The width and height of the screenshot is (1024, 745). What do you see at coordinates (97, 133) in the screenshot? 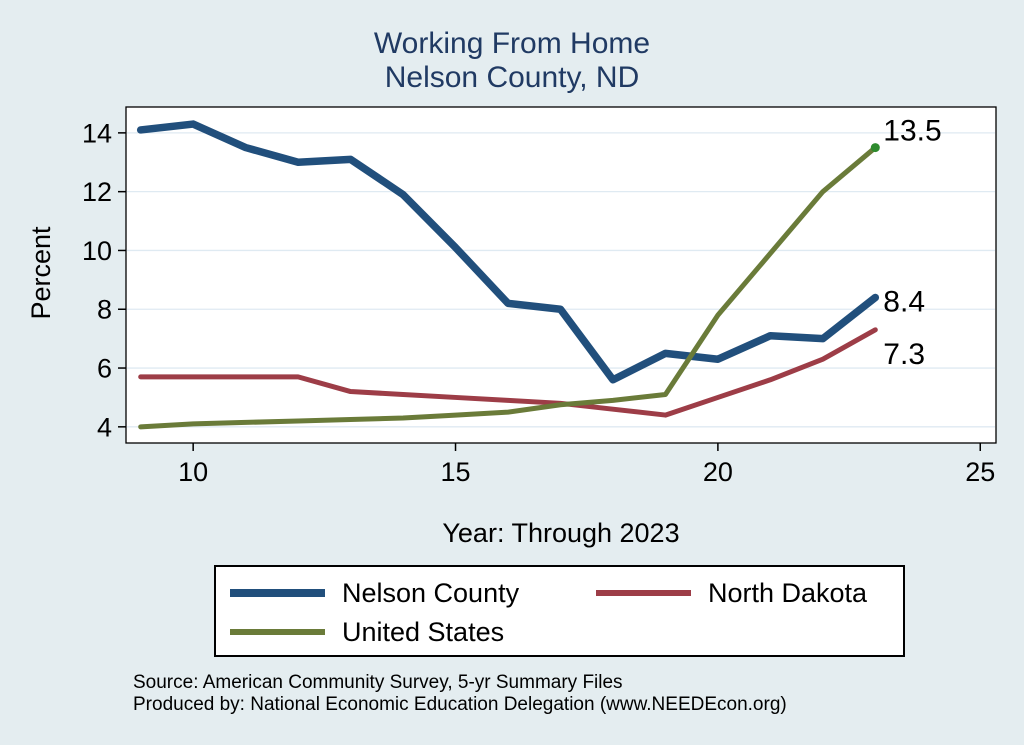
I see `y-tick-label-14: 14` at bounding box center [97, 133].